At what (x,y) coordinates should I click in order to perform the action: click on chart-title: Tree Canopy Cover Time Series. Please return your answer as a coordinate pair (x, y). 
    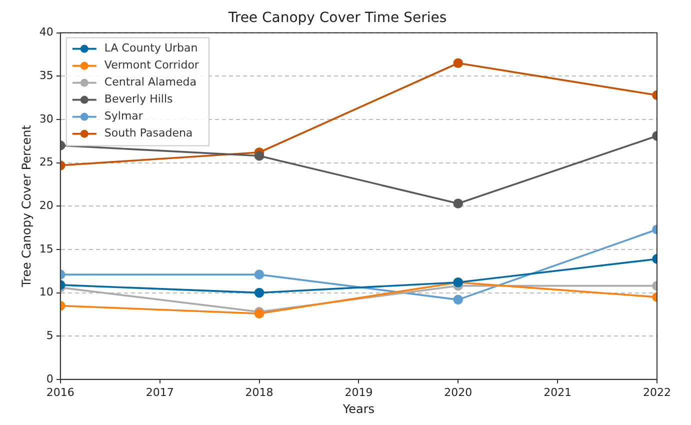
    Looking at the image, I should click on (337, 18).